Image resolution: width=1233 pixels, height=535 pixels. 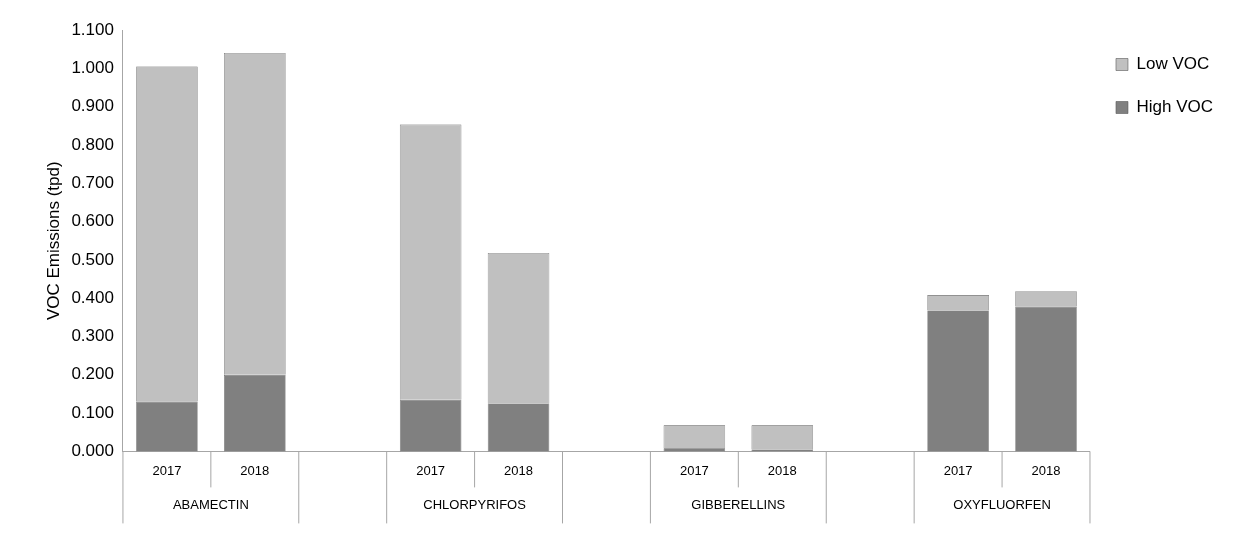 What do you see at coordinates (92, 374) in the screenshot?
I see `y-tick-label: 0.200` at bounding box center [92, 374].